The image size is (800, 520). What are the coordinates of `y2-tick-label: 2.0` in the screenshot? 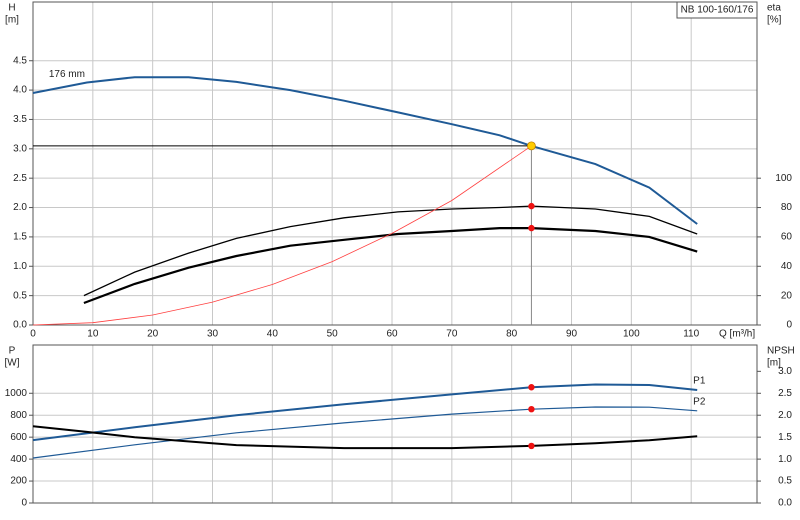 It's located at (785, 415).